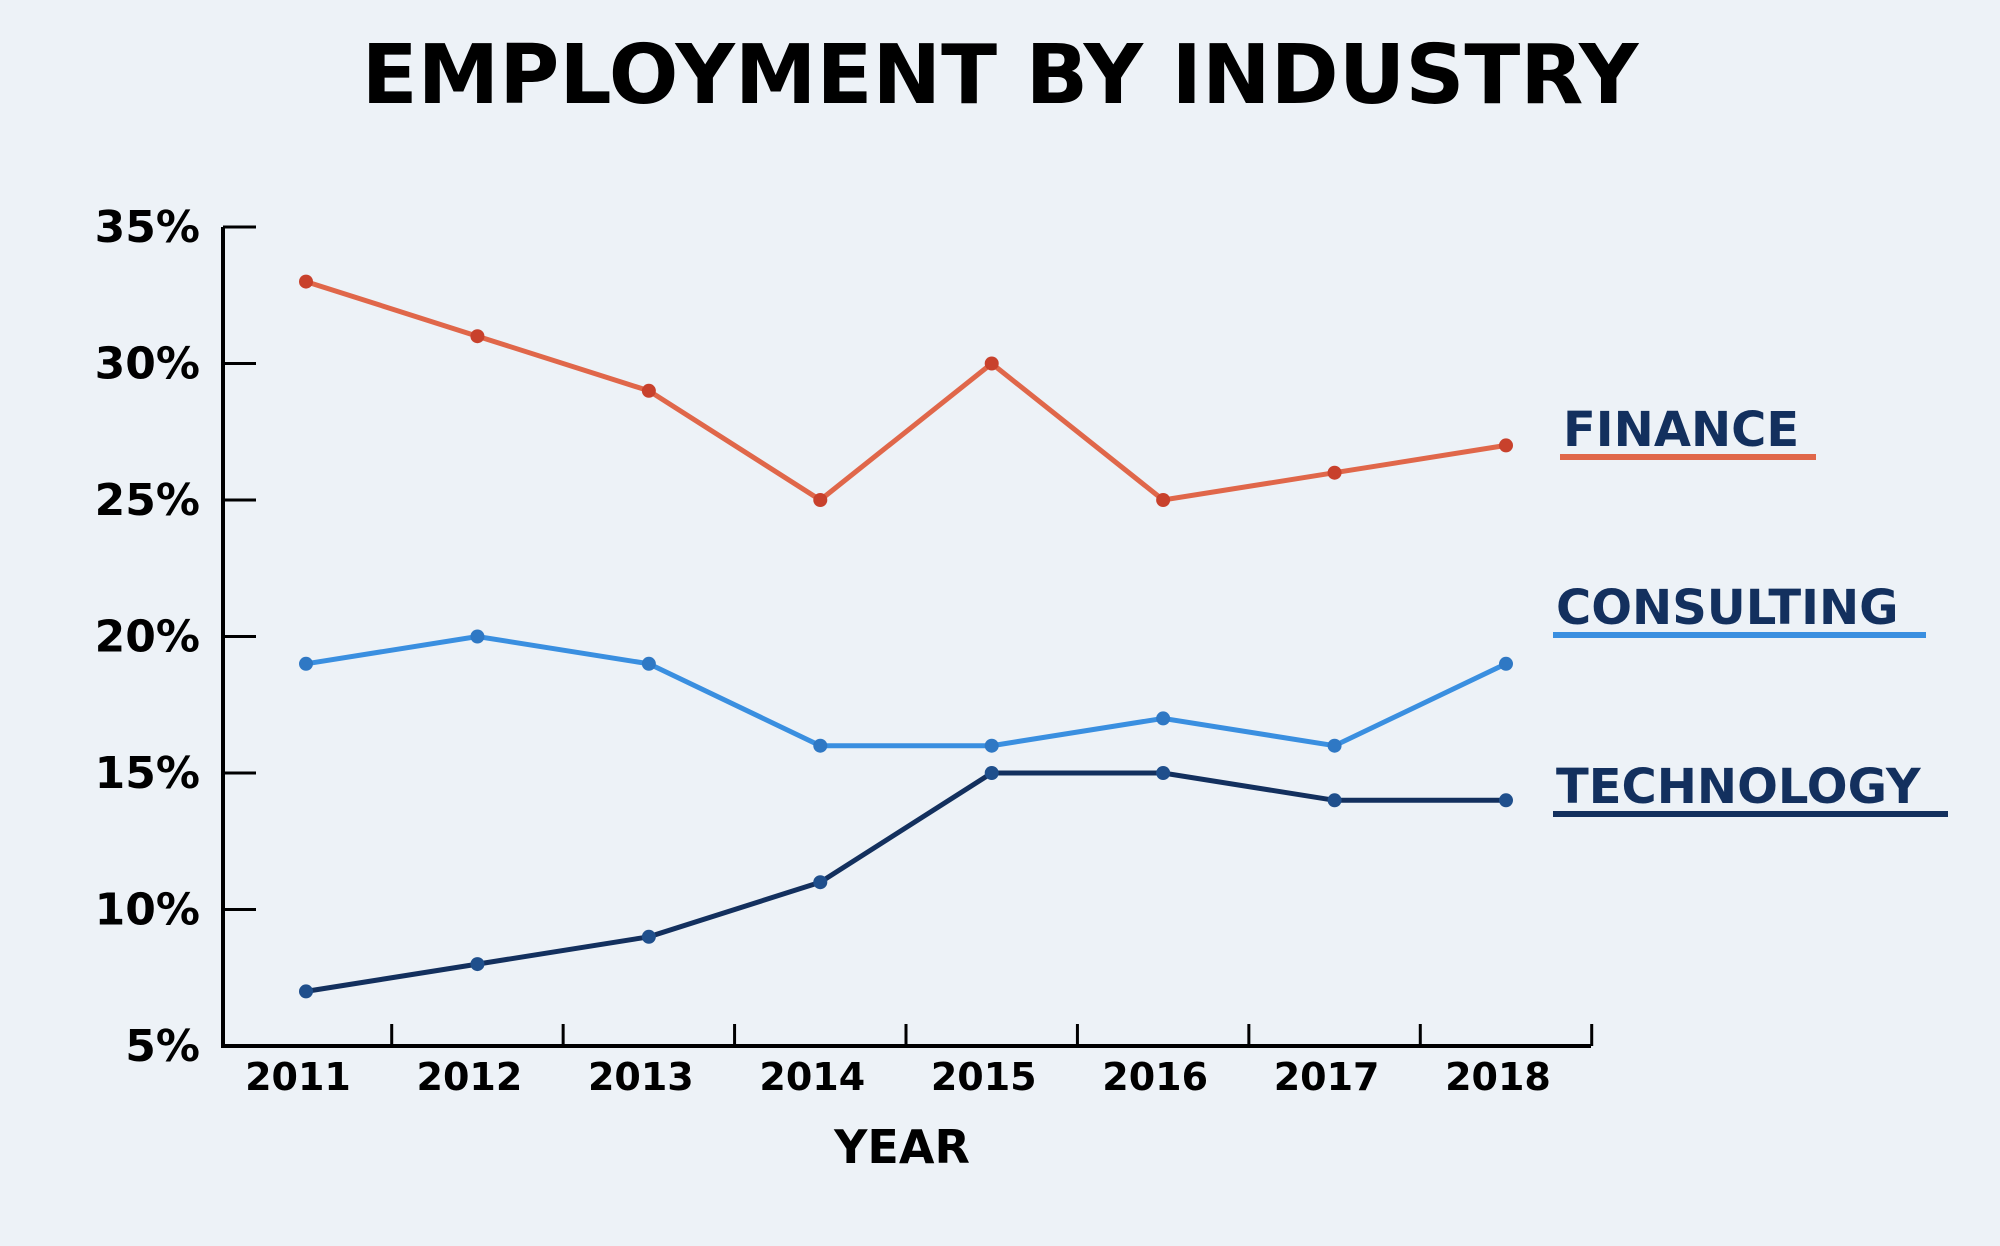 This screenshot has height=1246, width=2000. I want to click on x-tick-label: 2015, so click(984, 1077).